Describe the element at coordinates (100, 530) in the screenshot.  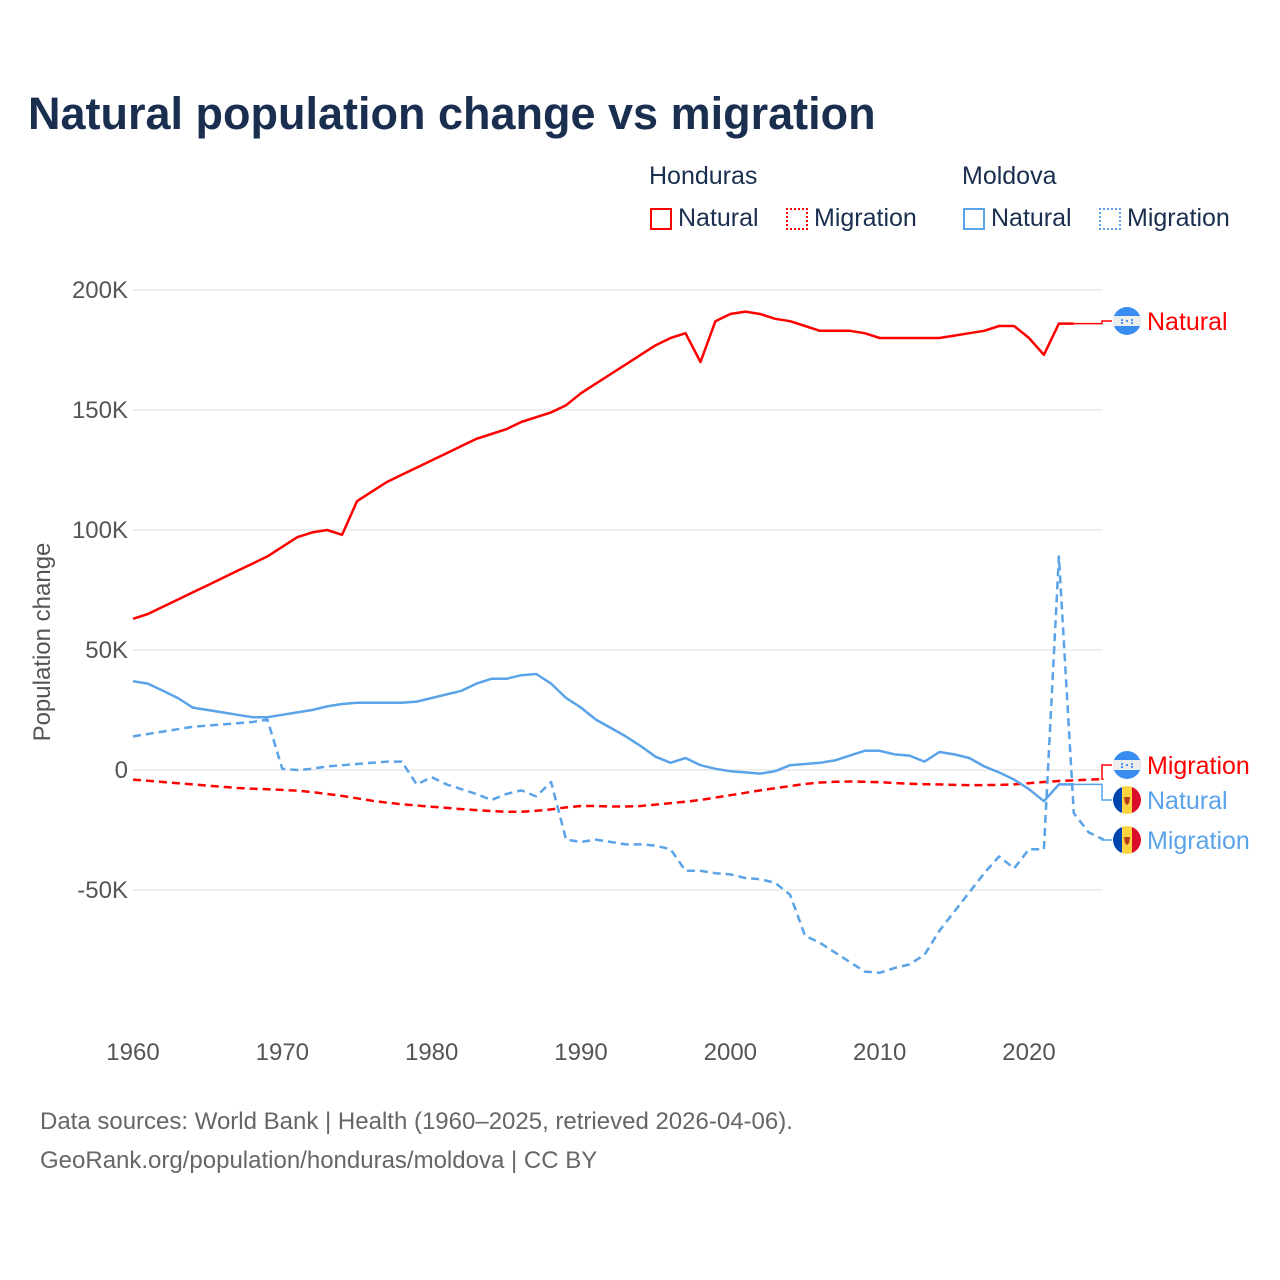
I see `y-tick-label: 100K` at that location.